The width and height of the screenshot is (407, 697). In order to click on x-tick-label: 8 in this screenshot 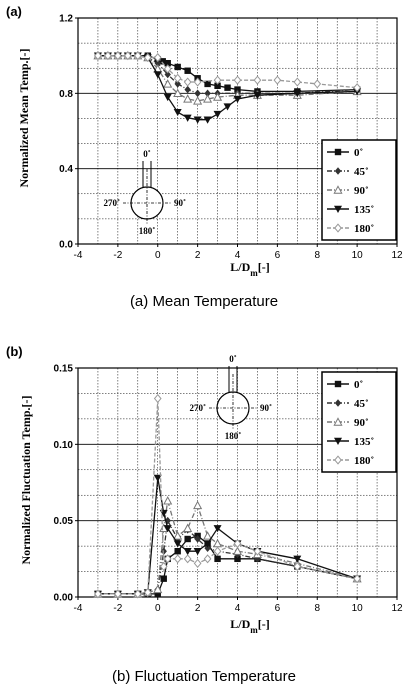, I will do `click(317, 255)`.